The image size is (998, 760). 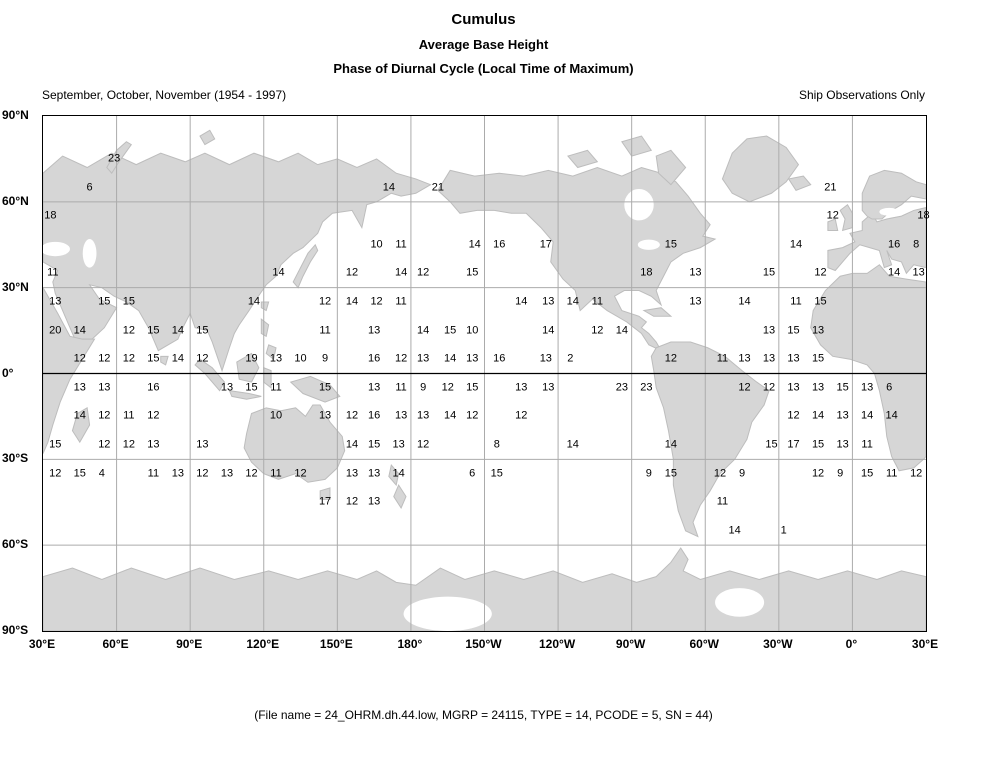 I want to click on tasmania, so click(x=325, y=493).